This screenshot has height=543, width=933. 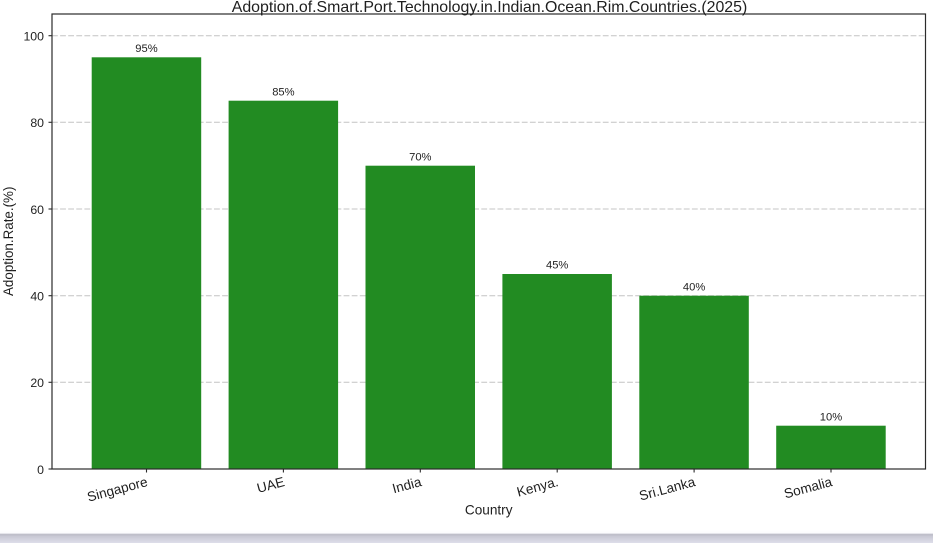 What do you see at coordinates (407, 485) in the screenshot?
I see `svg-text: India` at bounding box center [407, 485].